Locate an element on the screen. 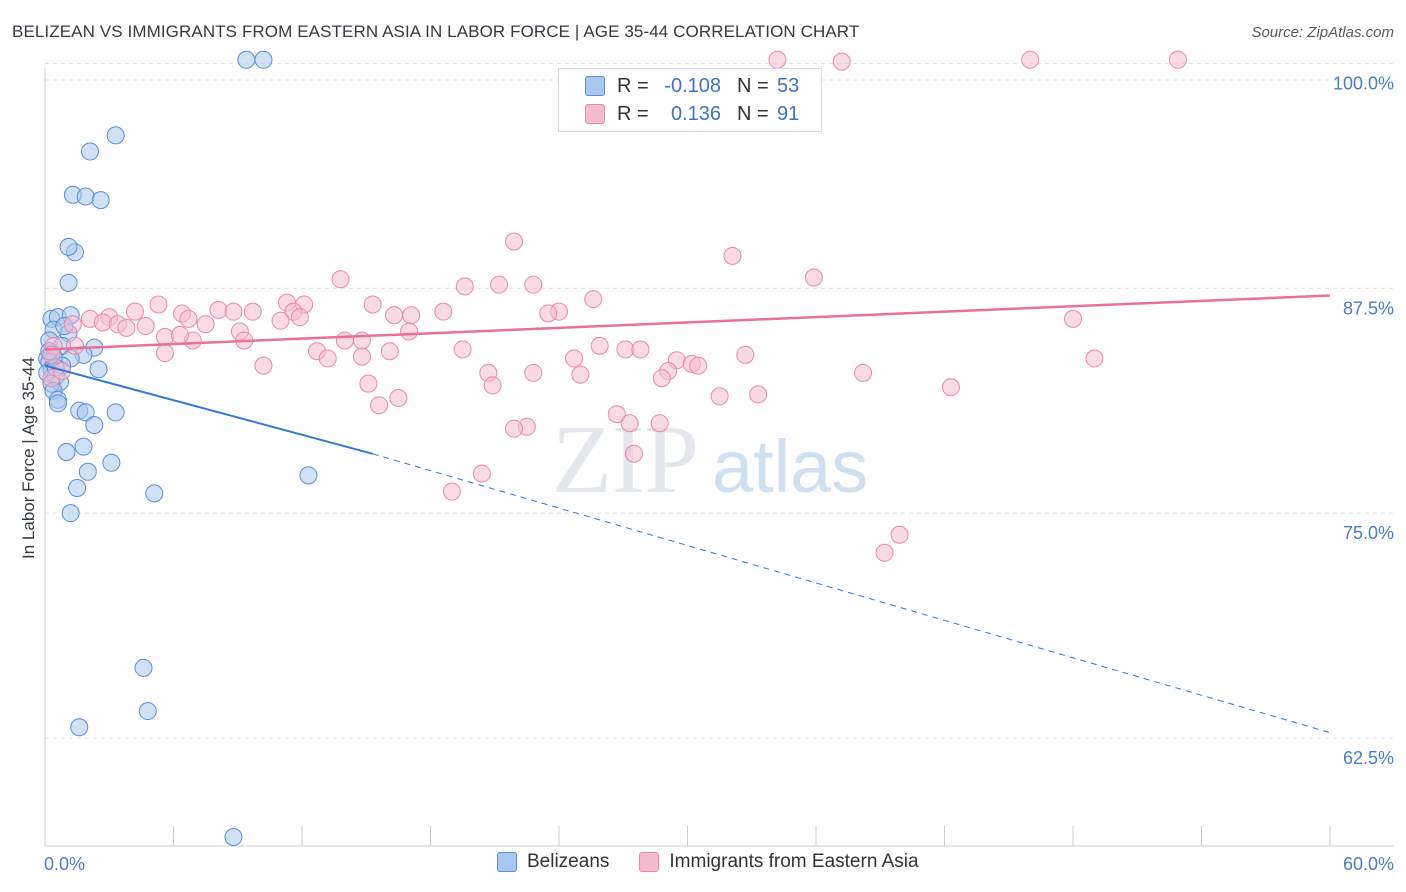 This screenshot has width=1406, height=892. x-tick-label: 60.0% is located at coordinates (1368, 864).